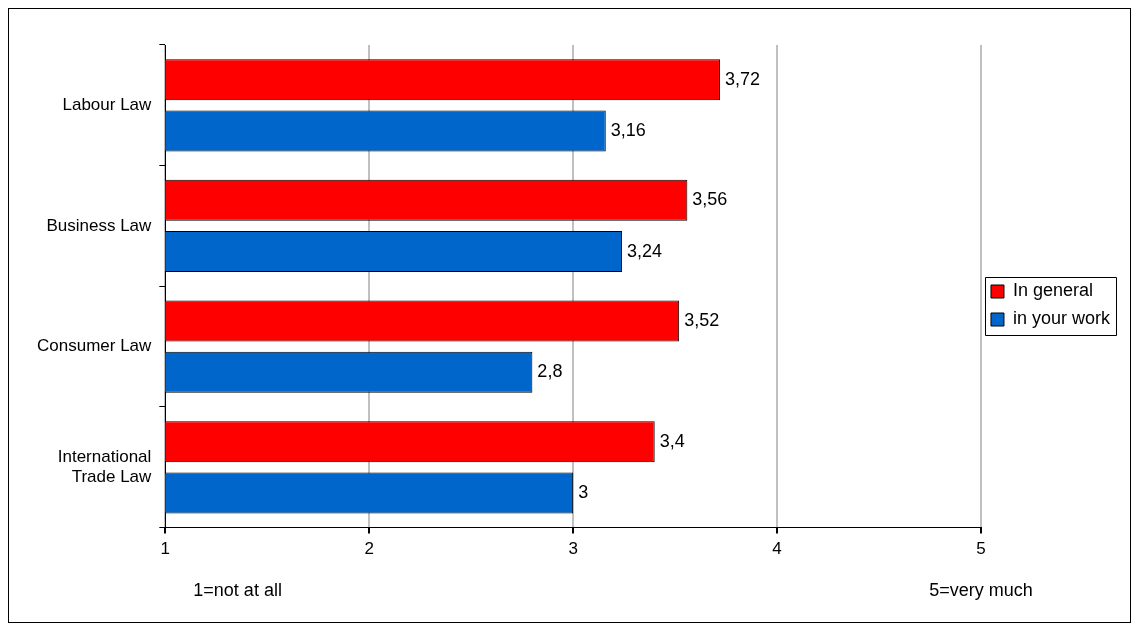 This screenshot has width=1139, height=631. What do you see at coordinates (237, 590) in the screenshot?
I see `text: 1=not at all` at bounding box center [237, 590].